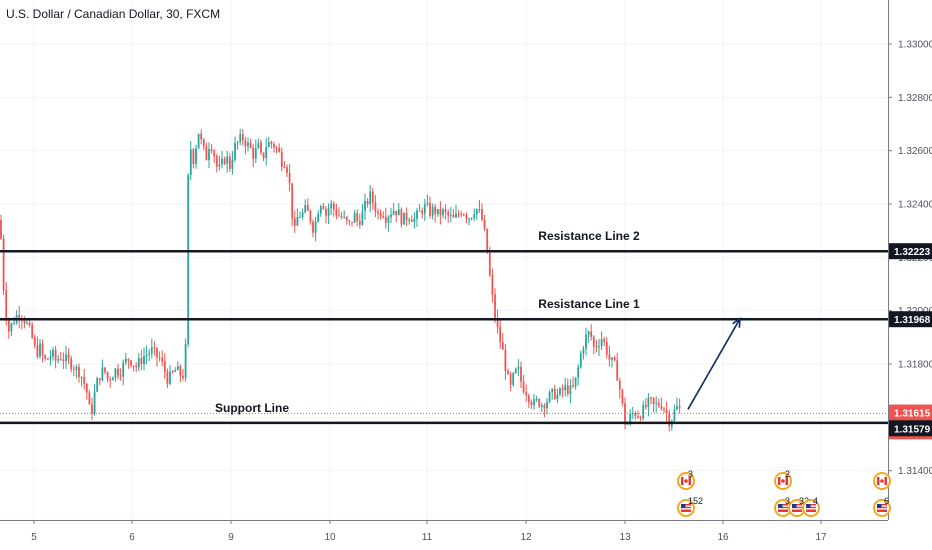 Image resolution: width=932 pixels, height=550 pixels. I want to click on event-count-label: 33, so click(804, 501).